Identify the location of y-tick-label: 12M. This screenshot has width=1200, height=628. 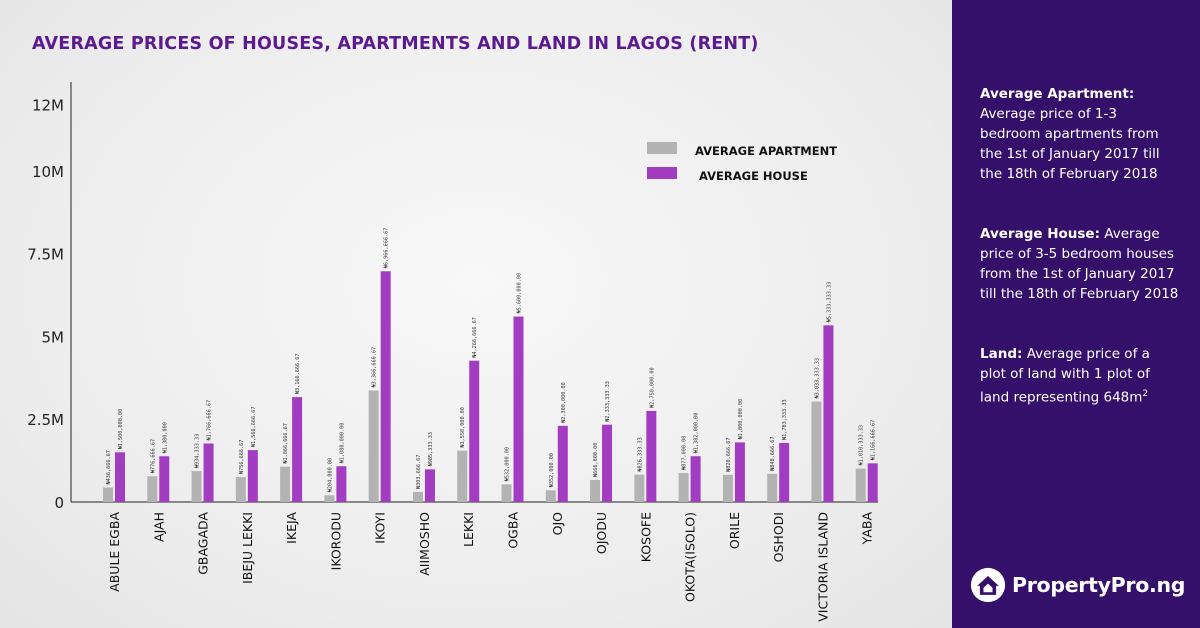
(48, 106).